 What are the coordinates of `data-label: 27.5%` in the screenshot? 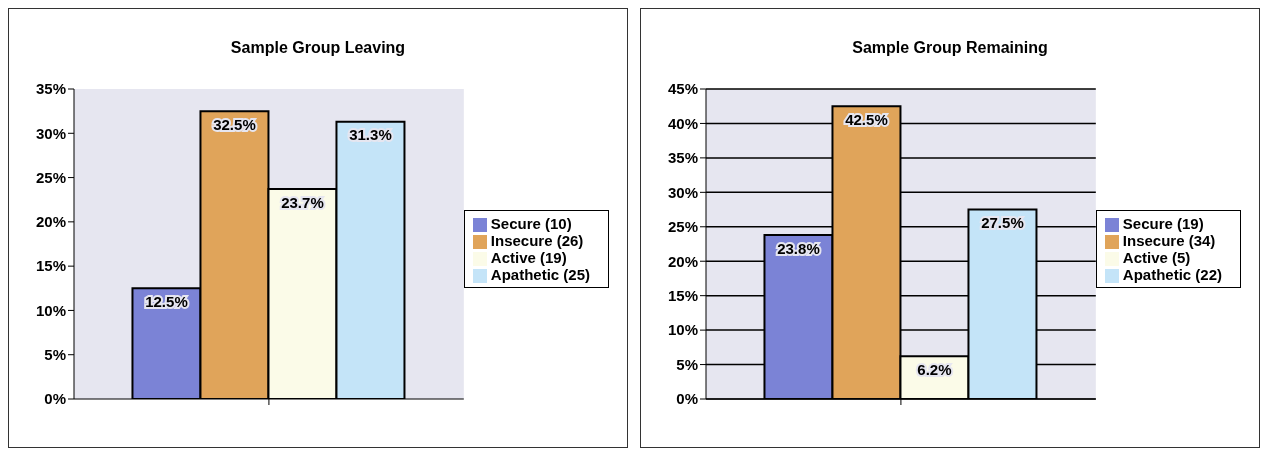 It's located at (1002, 223).